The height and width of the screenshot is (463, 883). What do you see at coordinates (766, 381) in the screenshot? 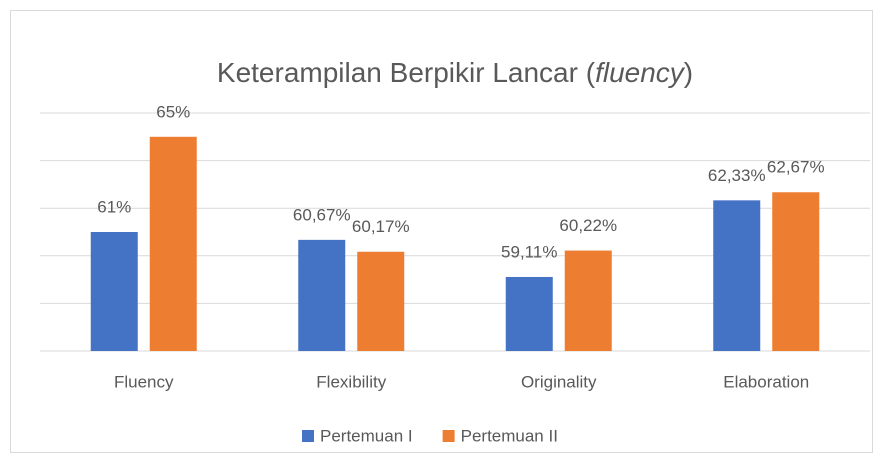
I see `x-tick-label: Elaboration` at bounding box center [766, 381].